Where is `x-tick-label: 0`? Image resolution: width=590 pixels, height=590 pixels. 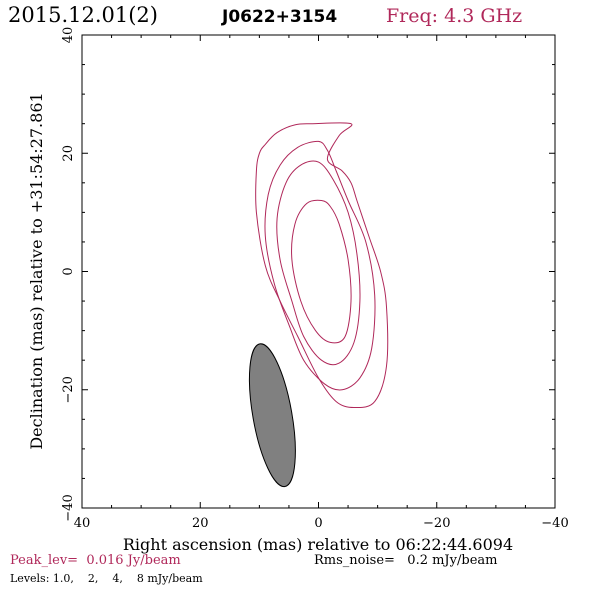
x-tick-label: 0 is located at coordinates (318, 523).